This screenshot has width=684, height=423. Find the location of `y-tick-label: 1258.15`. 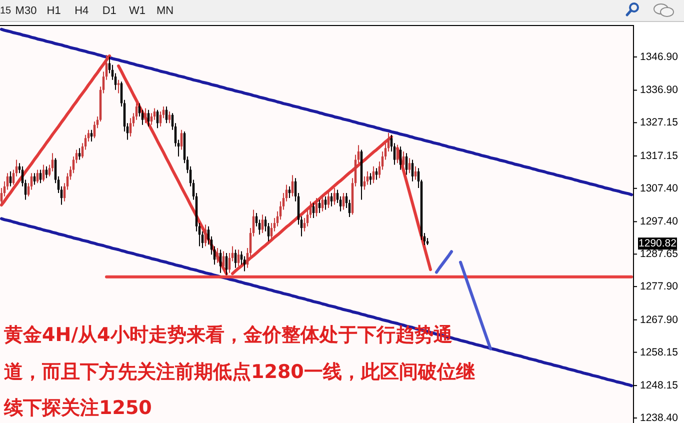

y-tick-label: 1258.15 is located at coordinates (659, 352).